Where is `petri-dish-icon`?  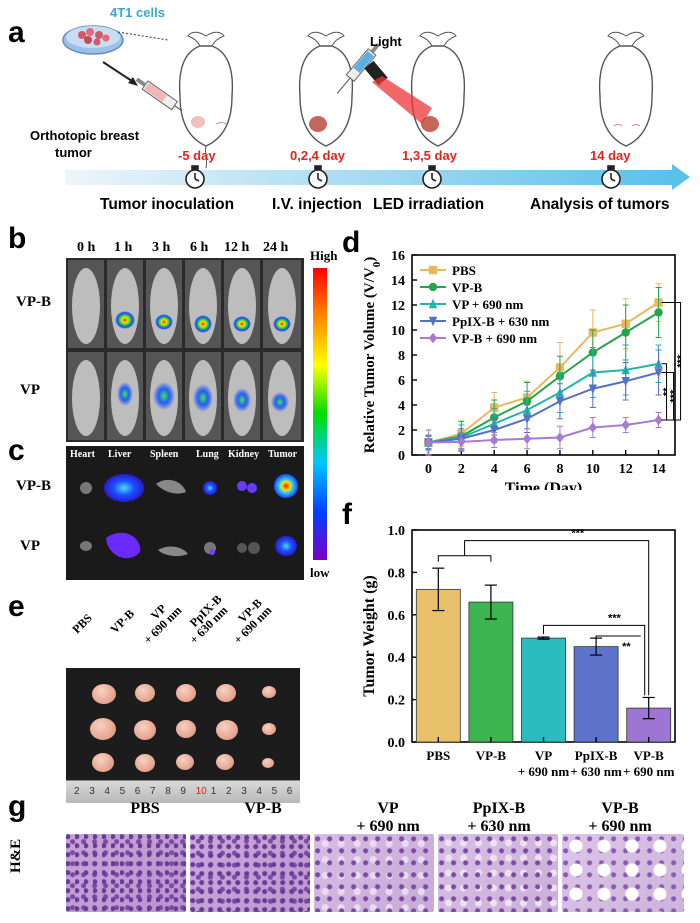 petri-dish-icon is located at coordinates (93, 40).